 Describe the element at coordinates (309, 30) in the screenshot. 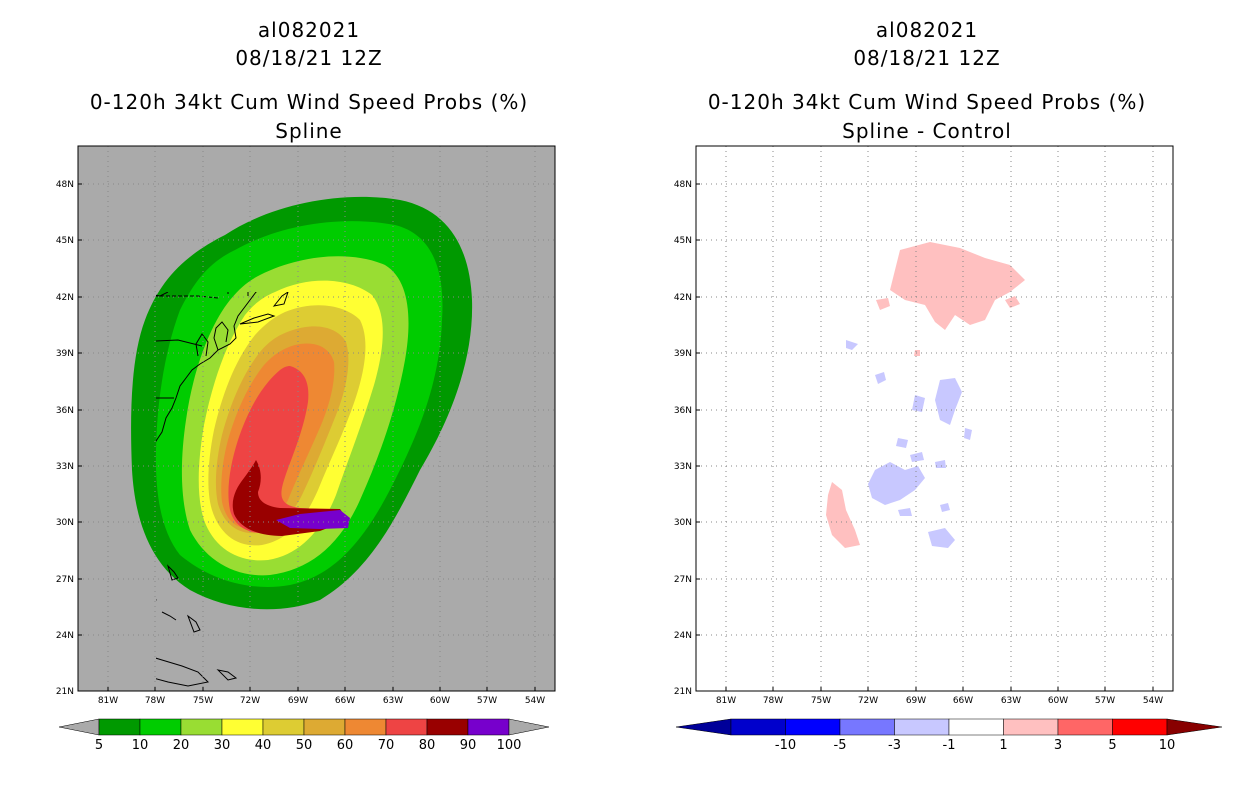

I see `left-storm-id: al082021` at that location.